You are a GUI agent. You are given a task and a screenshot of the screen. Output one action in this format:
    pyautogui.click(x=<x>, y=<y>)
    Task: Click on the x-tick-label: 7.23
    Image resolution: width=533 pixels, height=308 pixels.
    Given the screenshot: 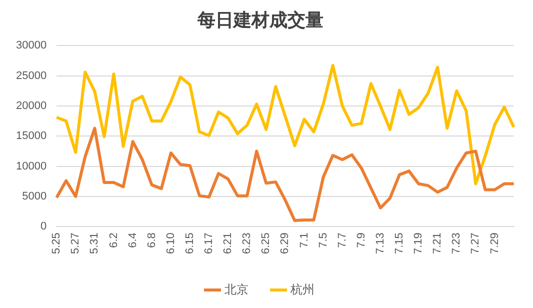 What is the action you would take?
    pyautogui.click(x=456, y=243)
    